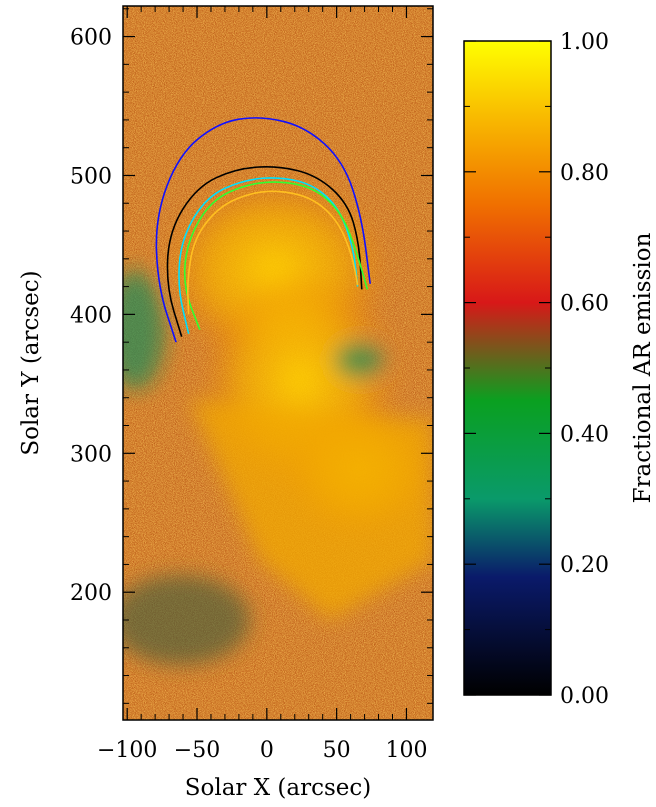 This screenshot has width=656, height=807. I want to click on x-tick-label: −100, so click(127, 750).